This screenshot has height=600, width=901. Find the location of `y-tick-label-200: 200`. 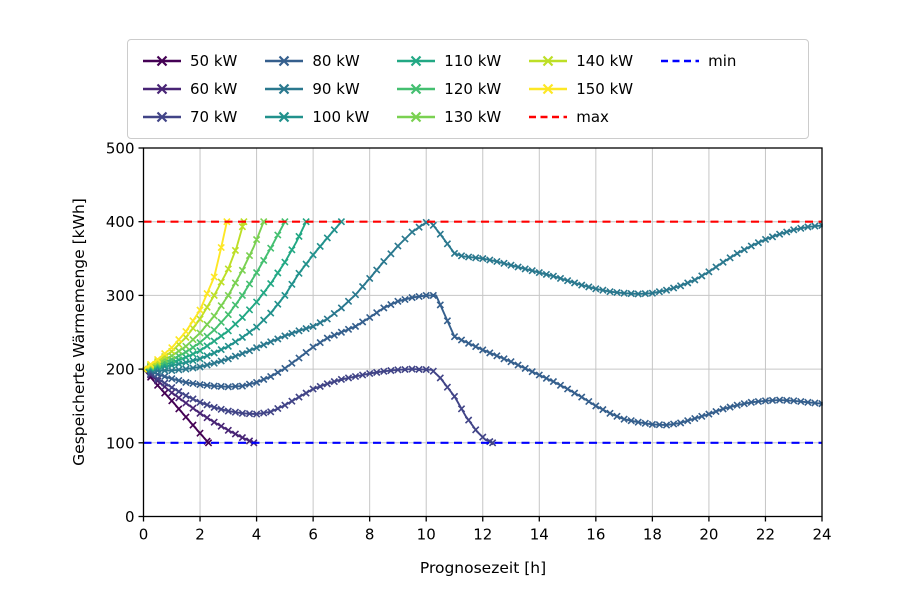

y-tick-label-200: 200 is located at coordinates (120, 370).